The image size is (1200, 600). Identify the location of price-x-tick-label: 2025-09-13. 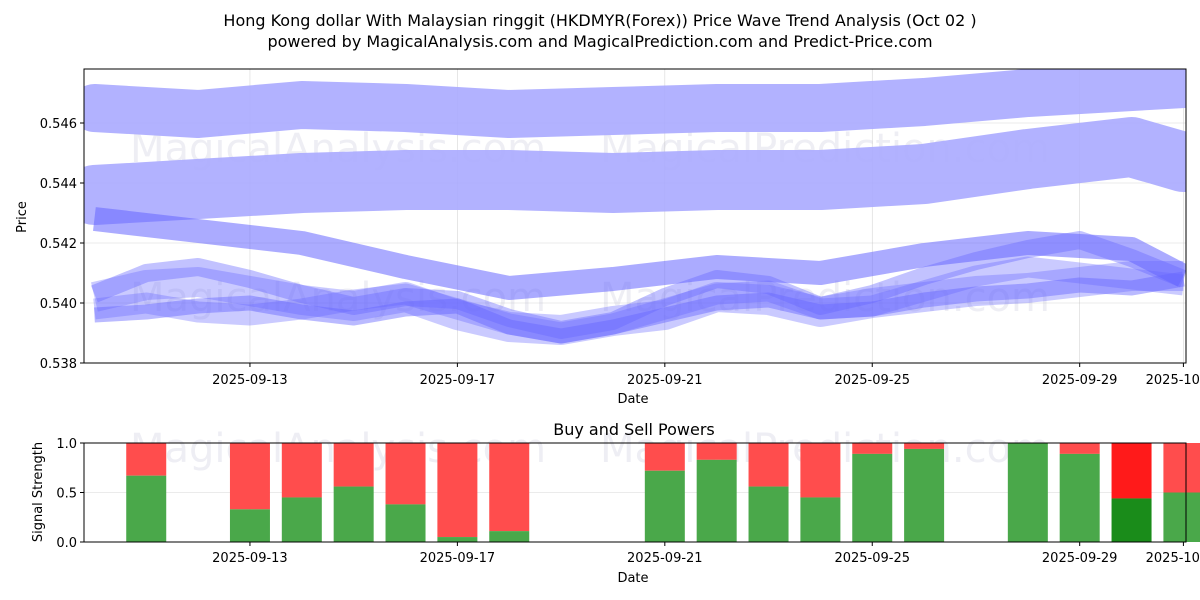
(250, 380).